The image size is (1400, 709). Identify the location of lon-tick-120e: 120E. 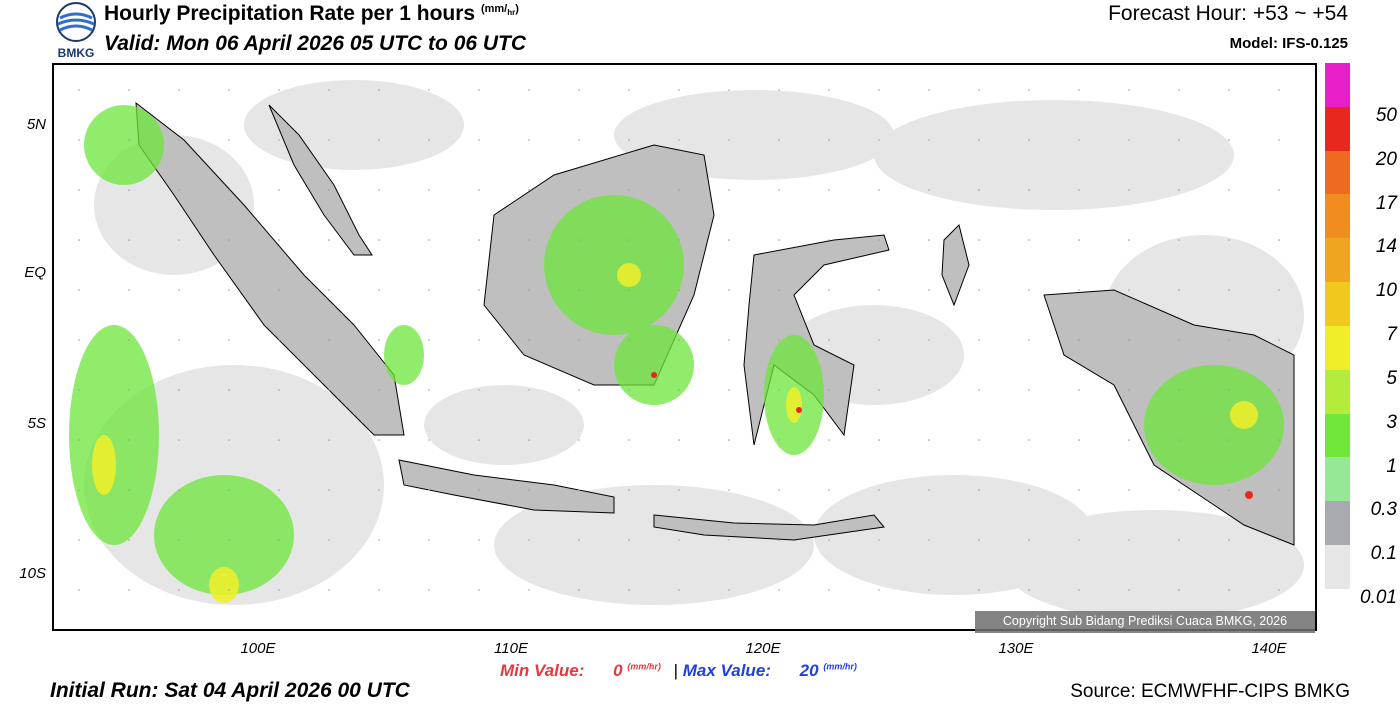
(763, 648).